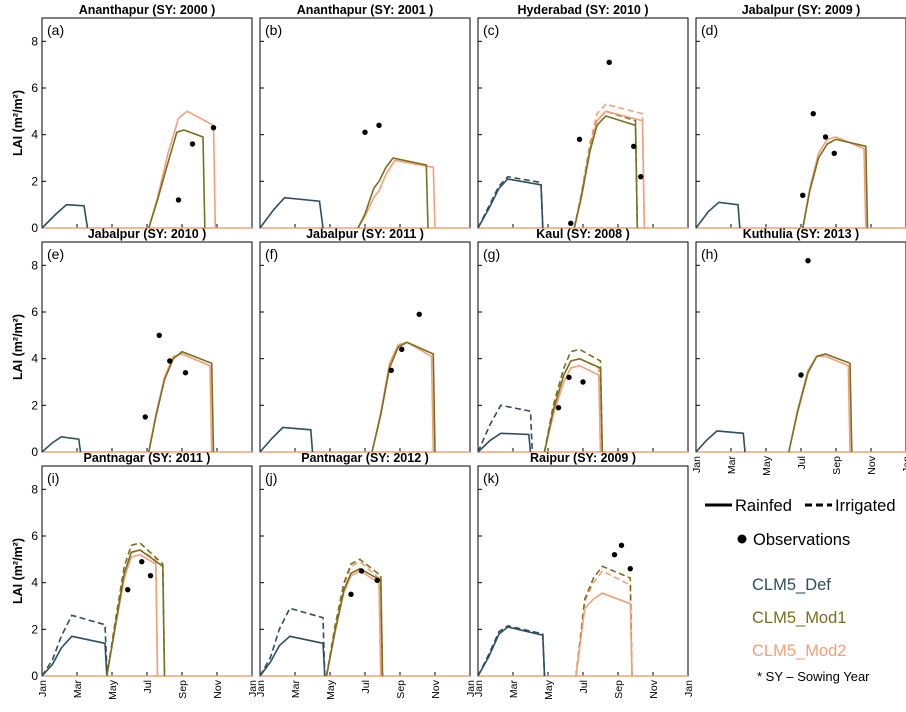 The height and width of the screenshot is (712, 906). Describe the element at coordinates (813, 676) in the screenshot. I see `legend-sowing-year-note: * SY – Sowing Year` at that location.